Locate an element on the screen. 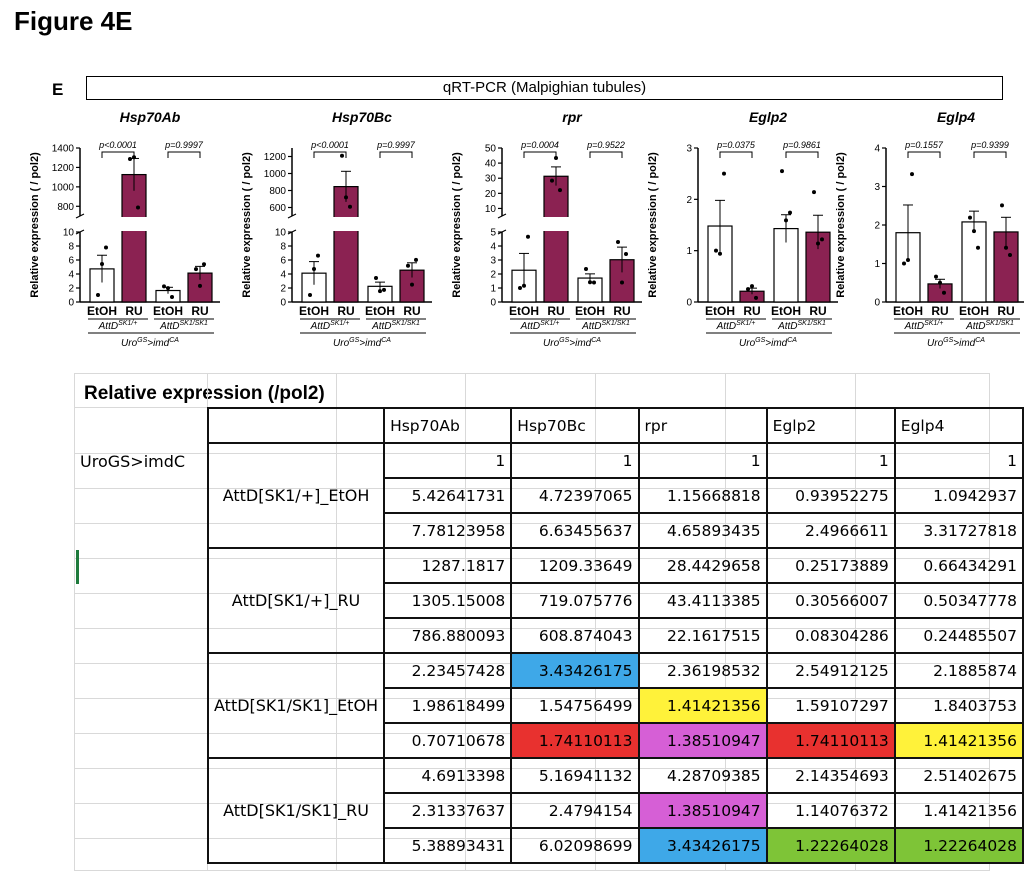 This screenshot has height=872, width=1024. table-cell: 1.8403753 is located at coordinates (958, 705).